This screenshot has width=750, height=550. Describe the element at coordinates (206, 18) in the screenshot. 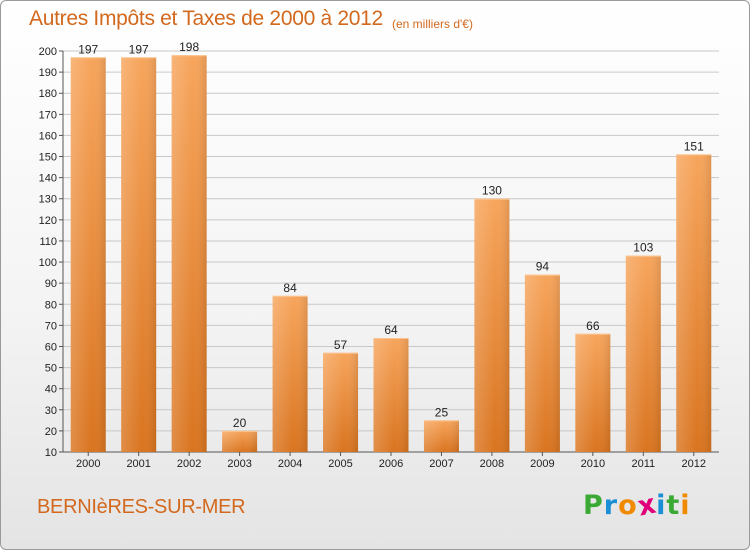

I see `chart-title: Autres Impôts et Taxes de 2000 à 2012` at that location.